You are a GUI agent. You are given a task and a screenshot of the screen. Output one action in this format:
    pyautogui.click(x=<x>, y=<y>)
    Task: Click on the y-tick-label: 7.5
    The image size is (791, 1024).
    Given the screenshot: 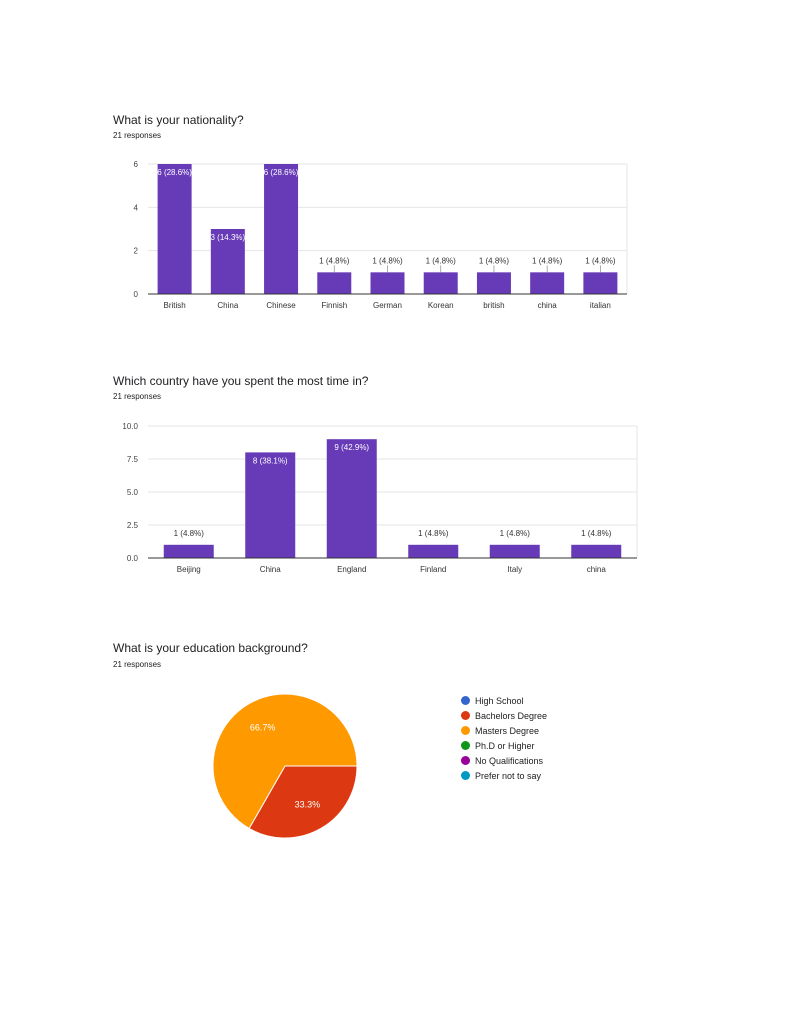 What is the action you would take?
    pyautogui.click(x=133, y=459)
    